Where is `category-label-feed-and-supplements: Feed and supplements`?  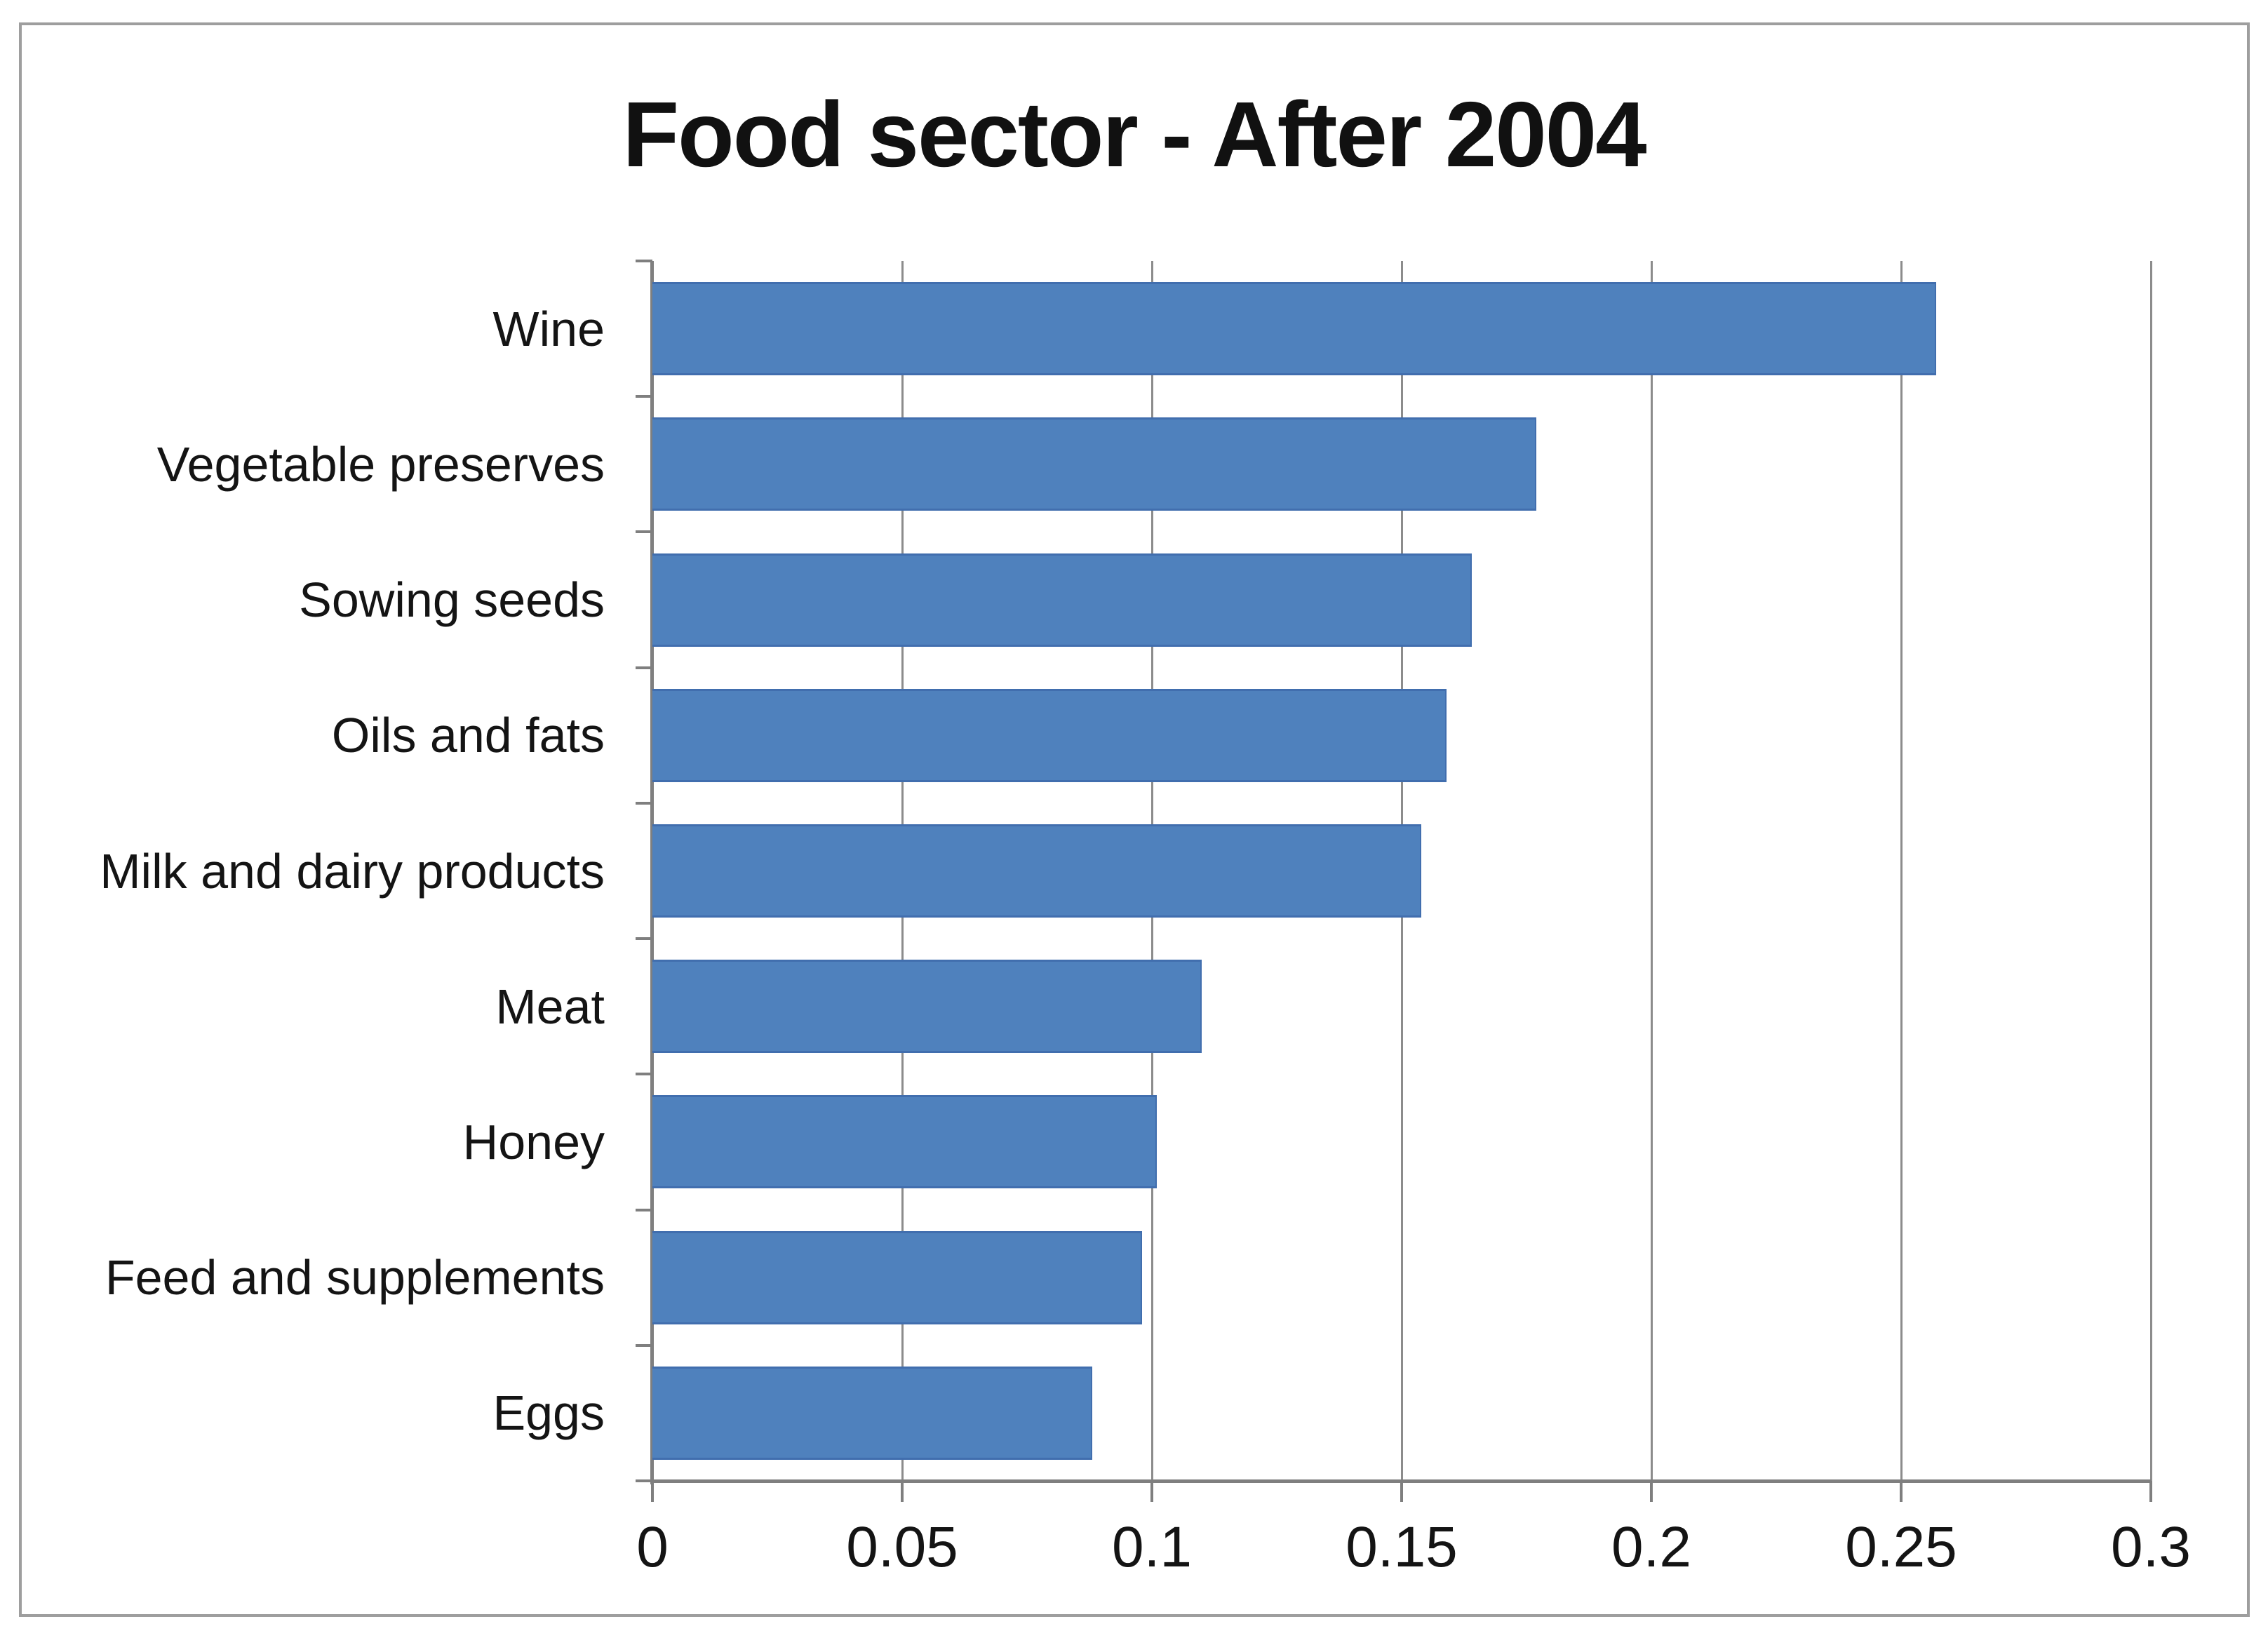 category-label-feed-and-supplements: Feed and supplements is located at coordinates (355, 1277).